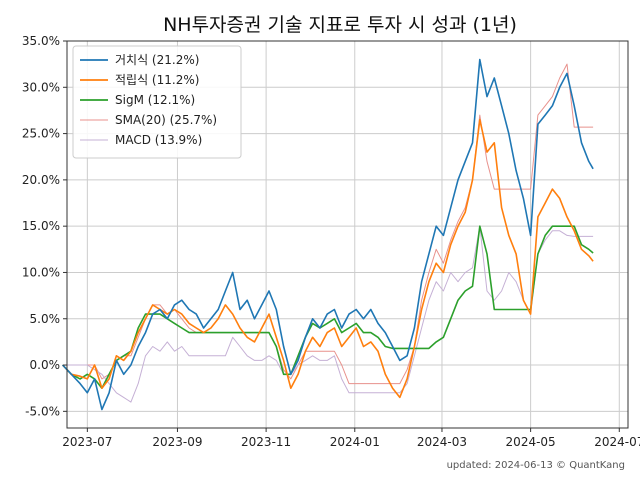 The height and width of the screenshot is (480, 640). What do you see at coordinates (158, 140) in the screenshot?
I see `legend-label: MACD (13.9%)` at bounding box center [158, 140].